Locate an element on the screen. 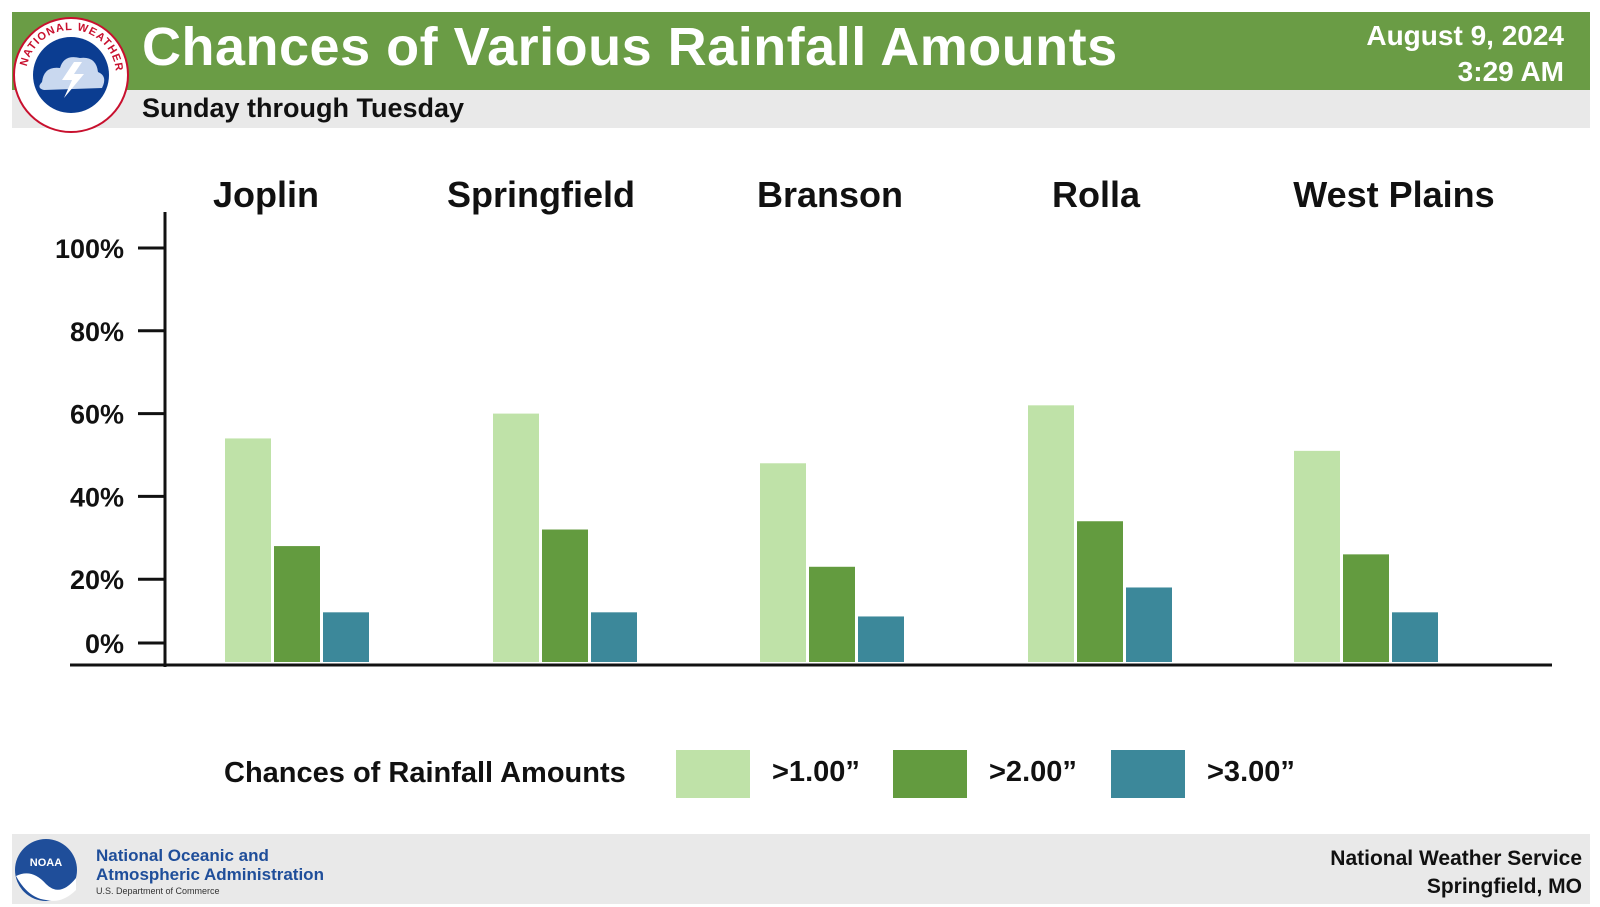 The image size is (1600, 907). y-tick-label: 40% is located at coordinates (97, 497).